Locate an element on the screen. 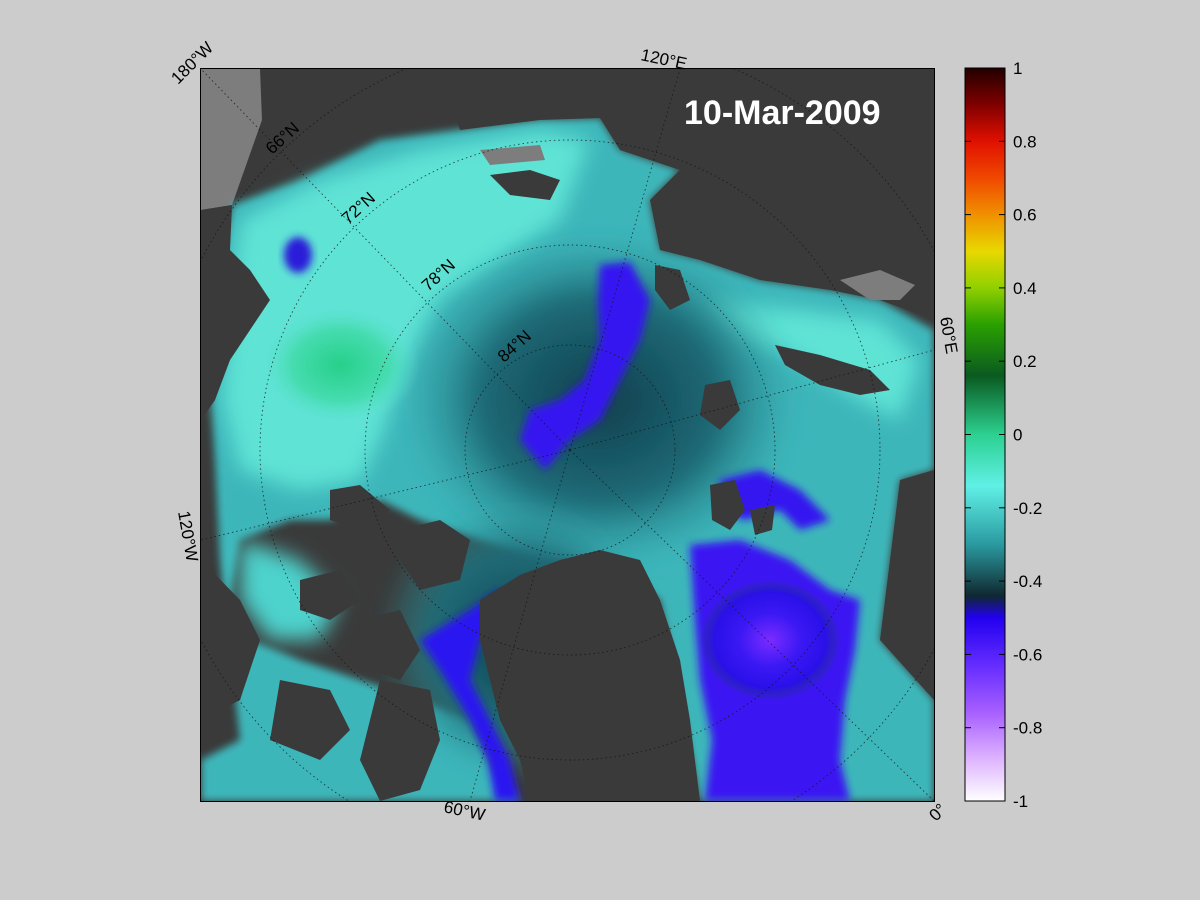 This screenshot has height=900, width=1200. colorbar: 1 0.8 0.6 0.4 0.2 0 -0.2 -0.4 -0.6 -0.8 -1 is located at coordinates (1003, 435).